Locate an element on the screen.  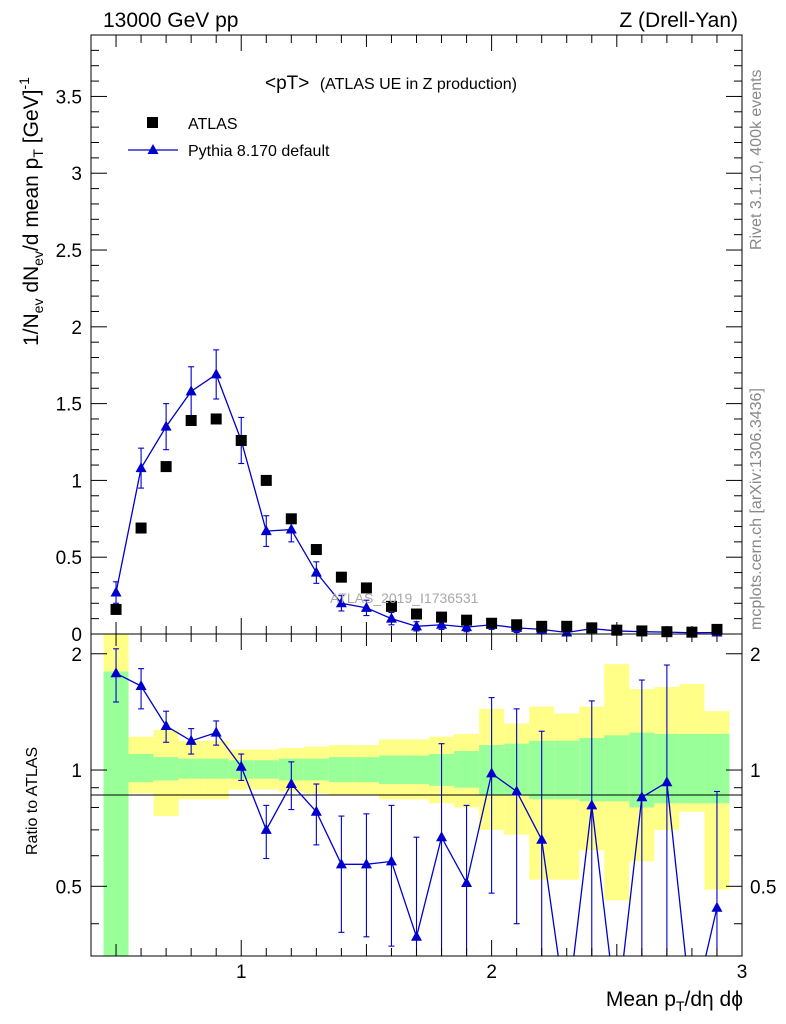
main-y-axis-label: 1/Nev dNev/d mean pT [GeV]-1 is located at coordinates (31, 211).